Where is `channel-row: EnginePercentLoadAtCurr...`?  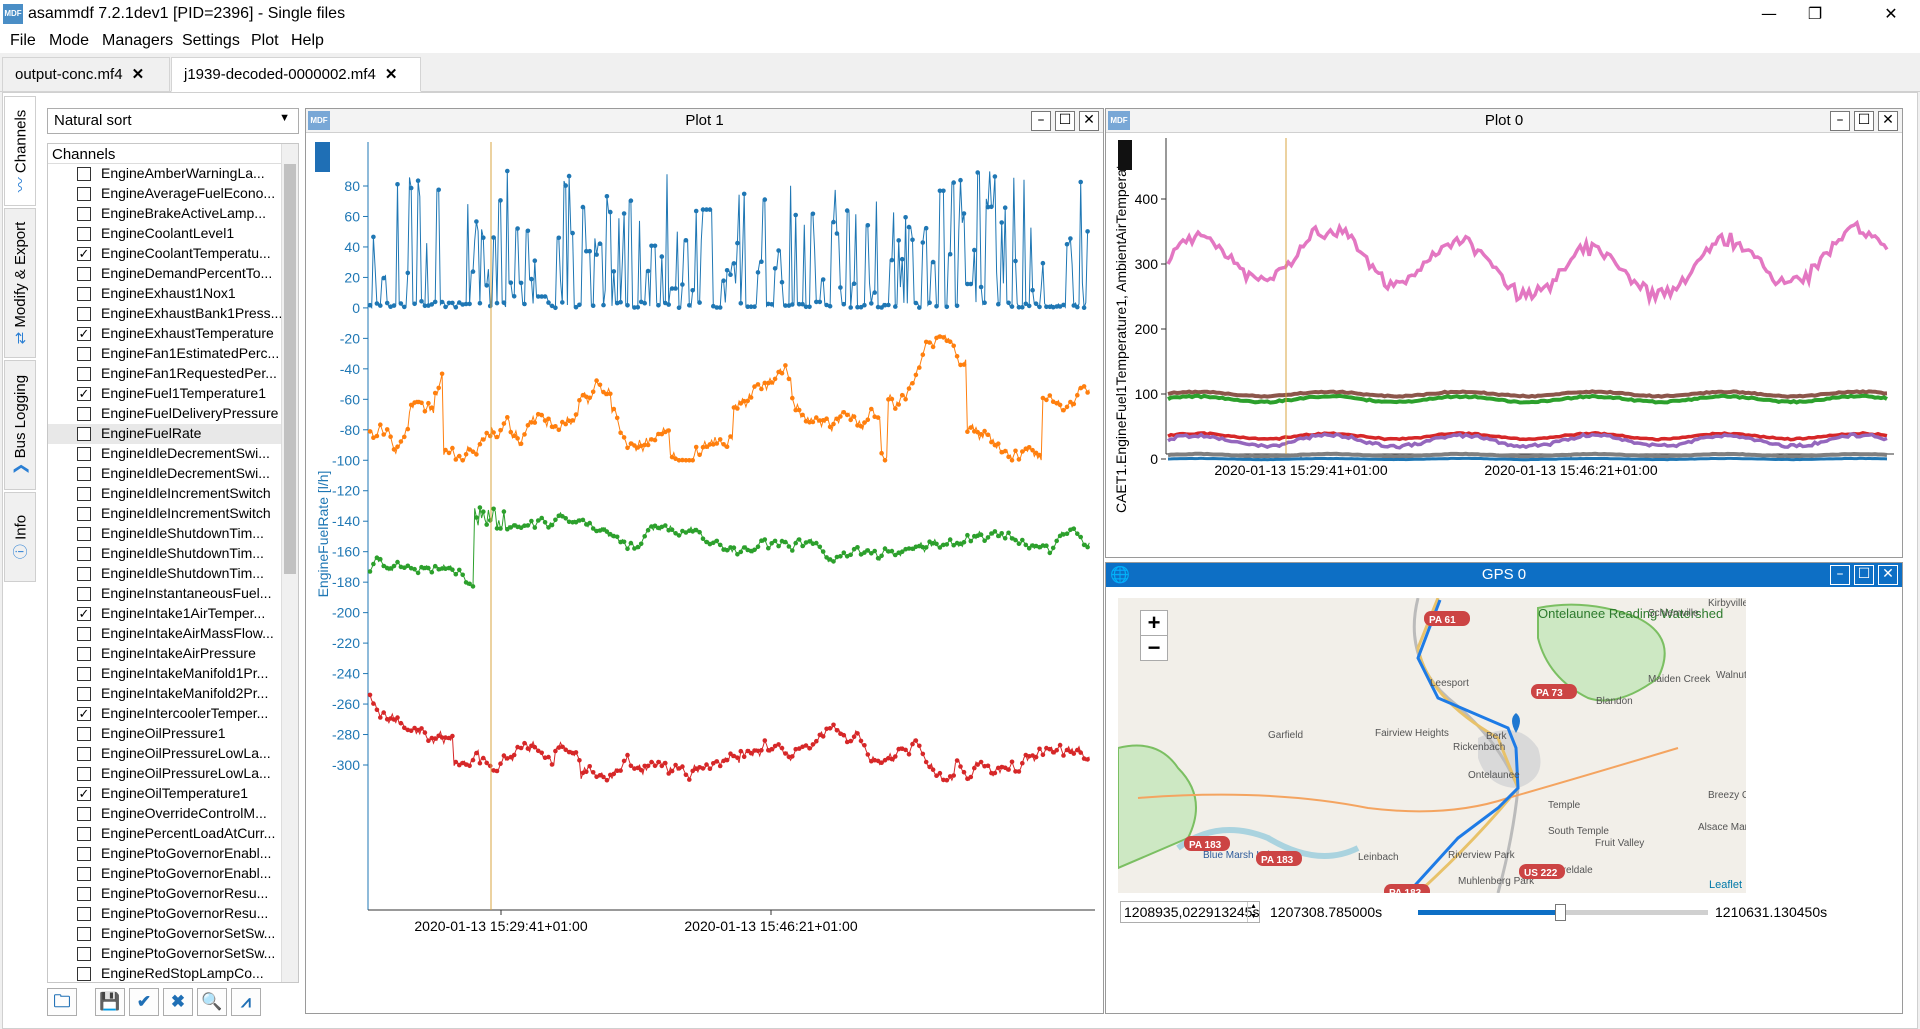
channel-row: EnginePercentLoadAtCurr... is located at coordinates (173, 834).